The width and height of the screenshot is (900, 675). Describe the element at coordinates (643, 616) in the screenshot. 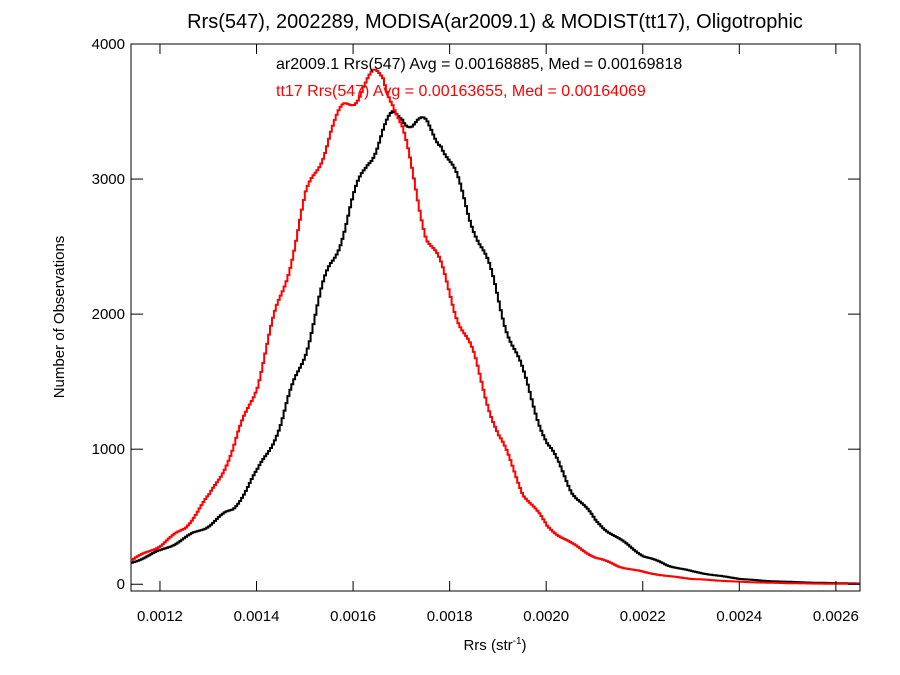

I see `x-tick-label: 0.0022` at that location.